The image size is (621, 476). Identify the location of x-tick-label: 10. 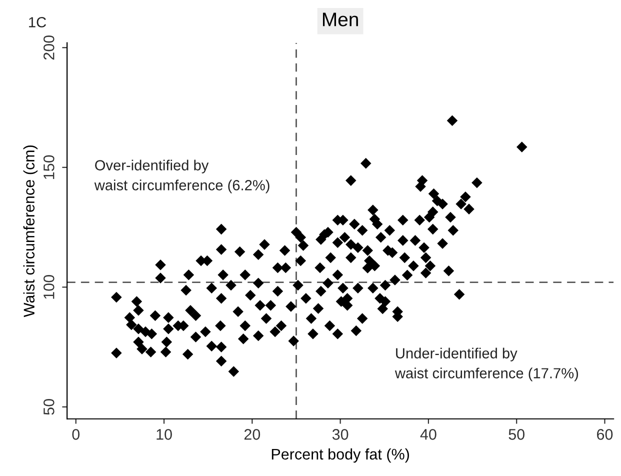
(164, 434).